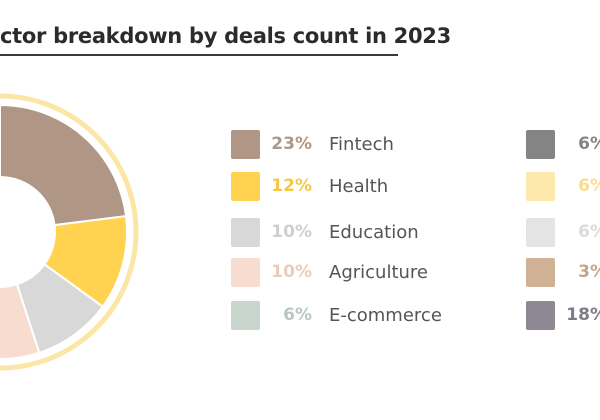 The image size is (600, 420). What do you see at coordinates (374, 232) in the screenshot?
I see `legend-label: Education` at bounding box center [374, 232].